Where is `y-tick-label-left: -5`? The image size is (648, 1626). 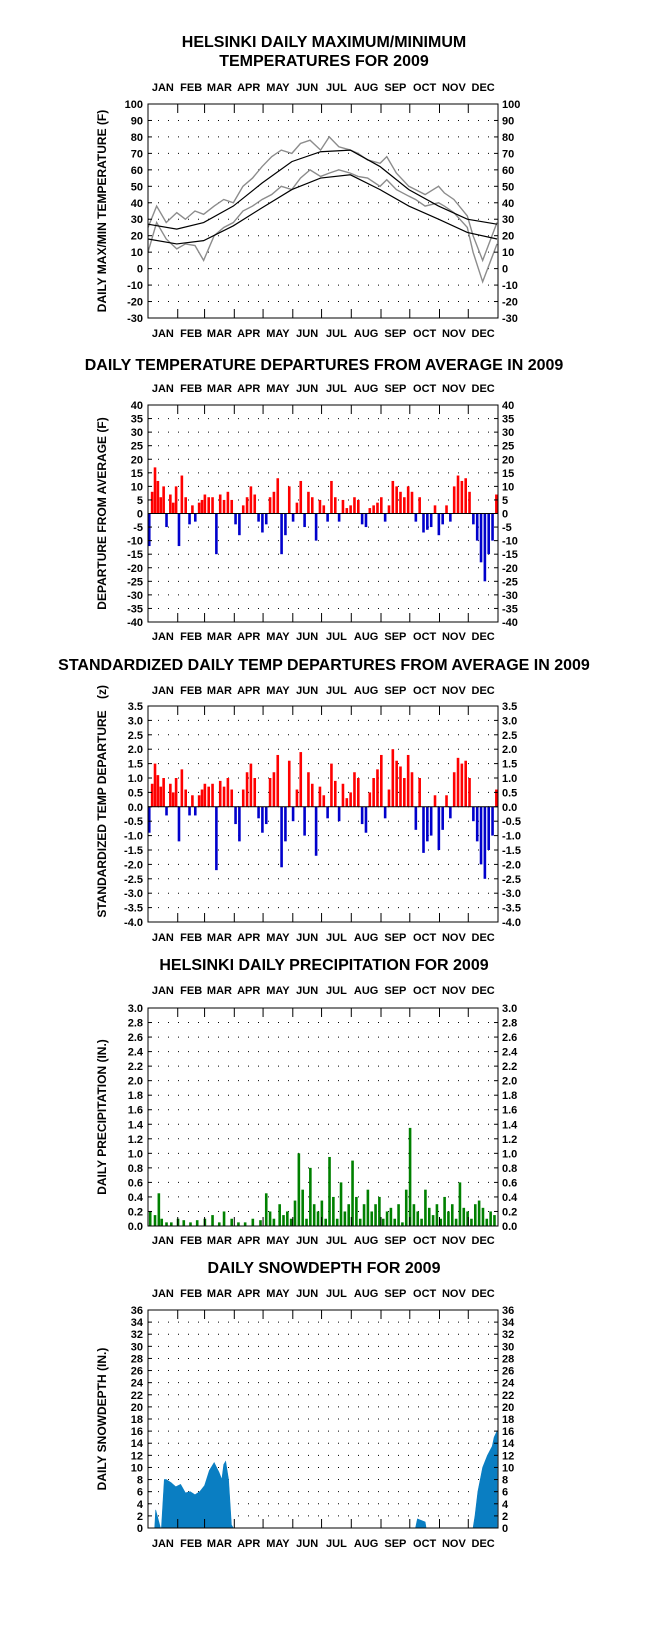 y-tick-label-left: -5 is located at coordinates (138, 528).